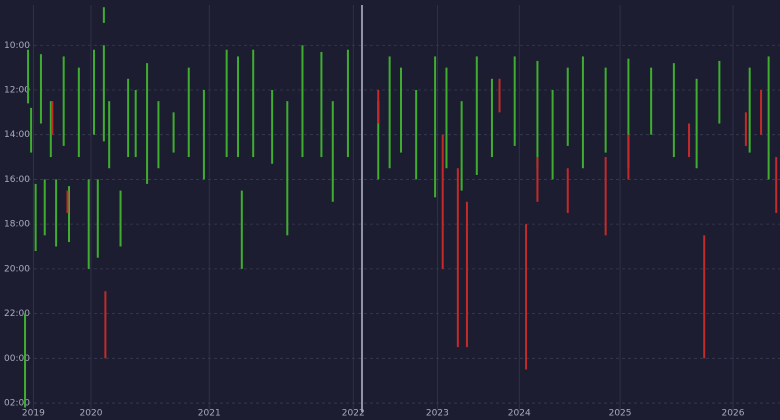 The width and height of the screenshot is (780, 420). What do you see at coordinates (91, 414) in the screenshot?
I see `x-tick-label: 2020` at bounding box center [91, 414].